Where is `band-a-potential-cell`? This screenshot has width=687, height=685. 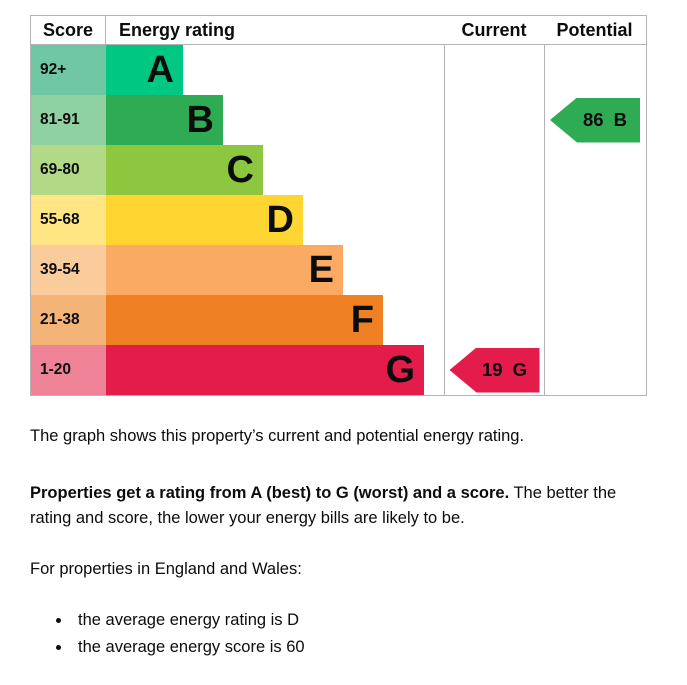 band-a-potential-cell is located at coordinates (594, 70).